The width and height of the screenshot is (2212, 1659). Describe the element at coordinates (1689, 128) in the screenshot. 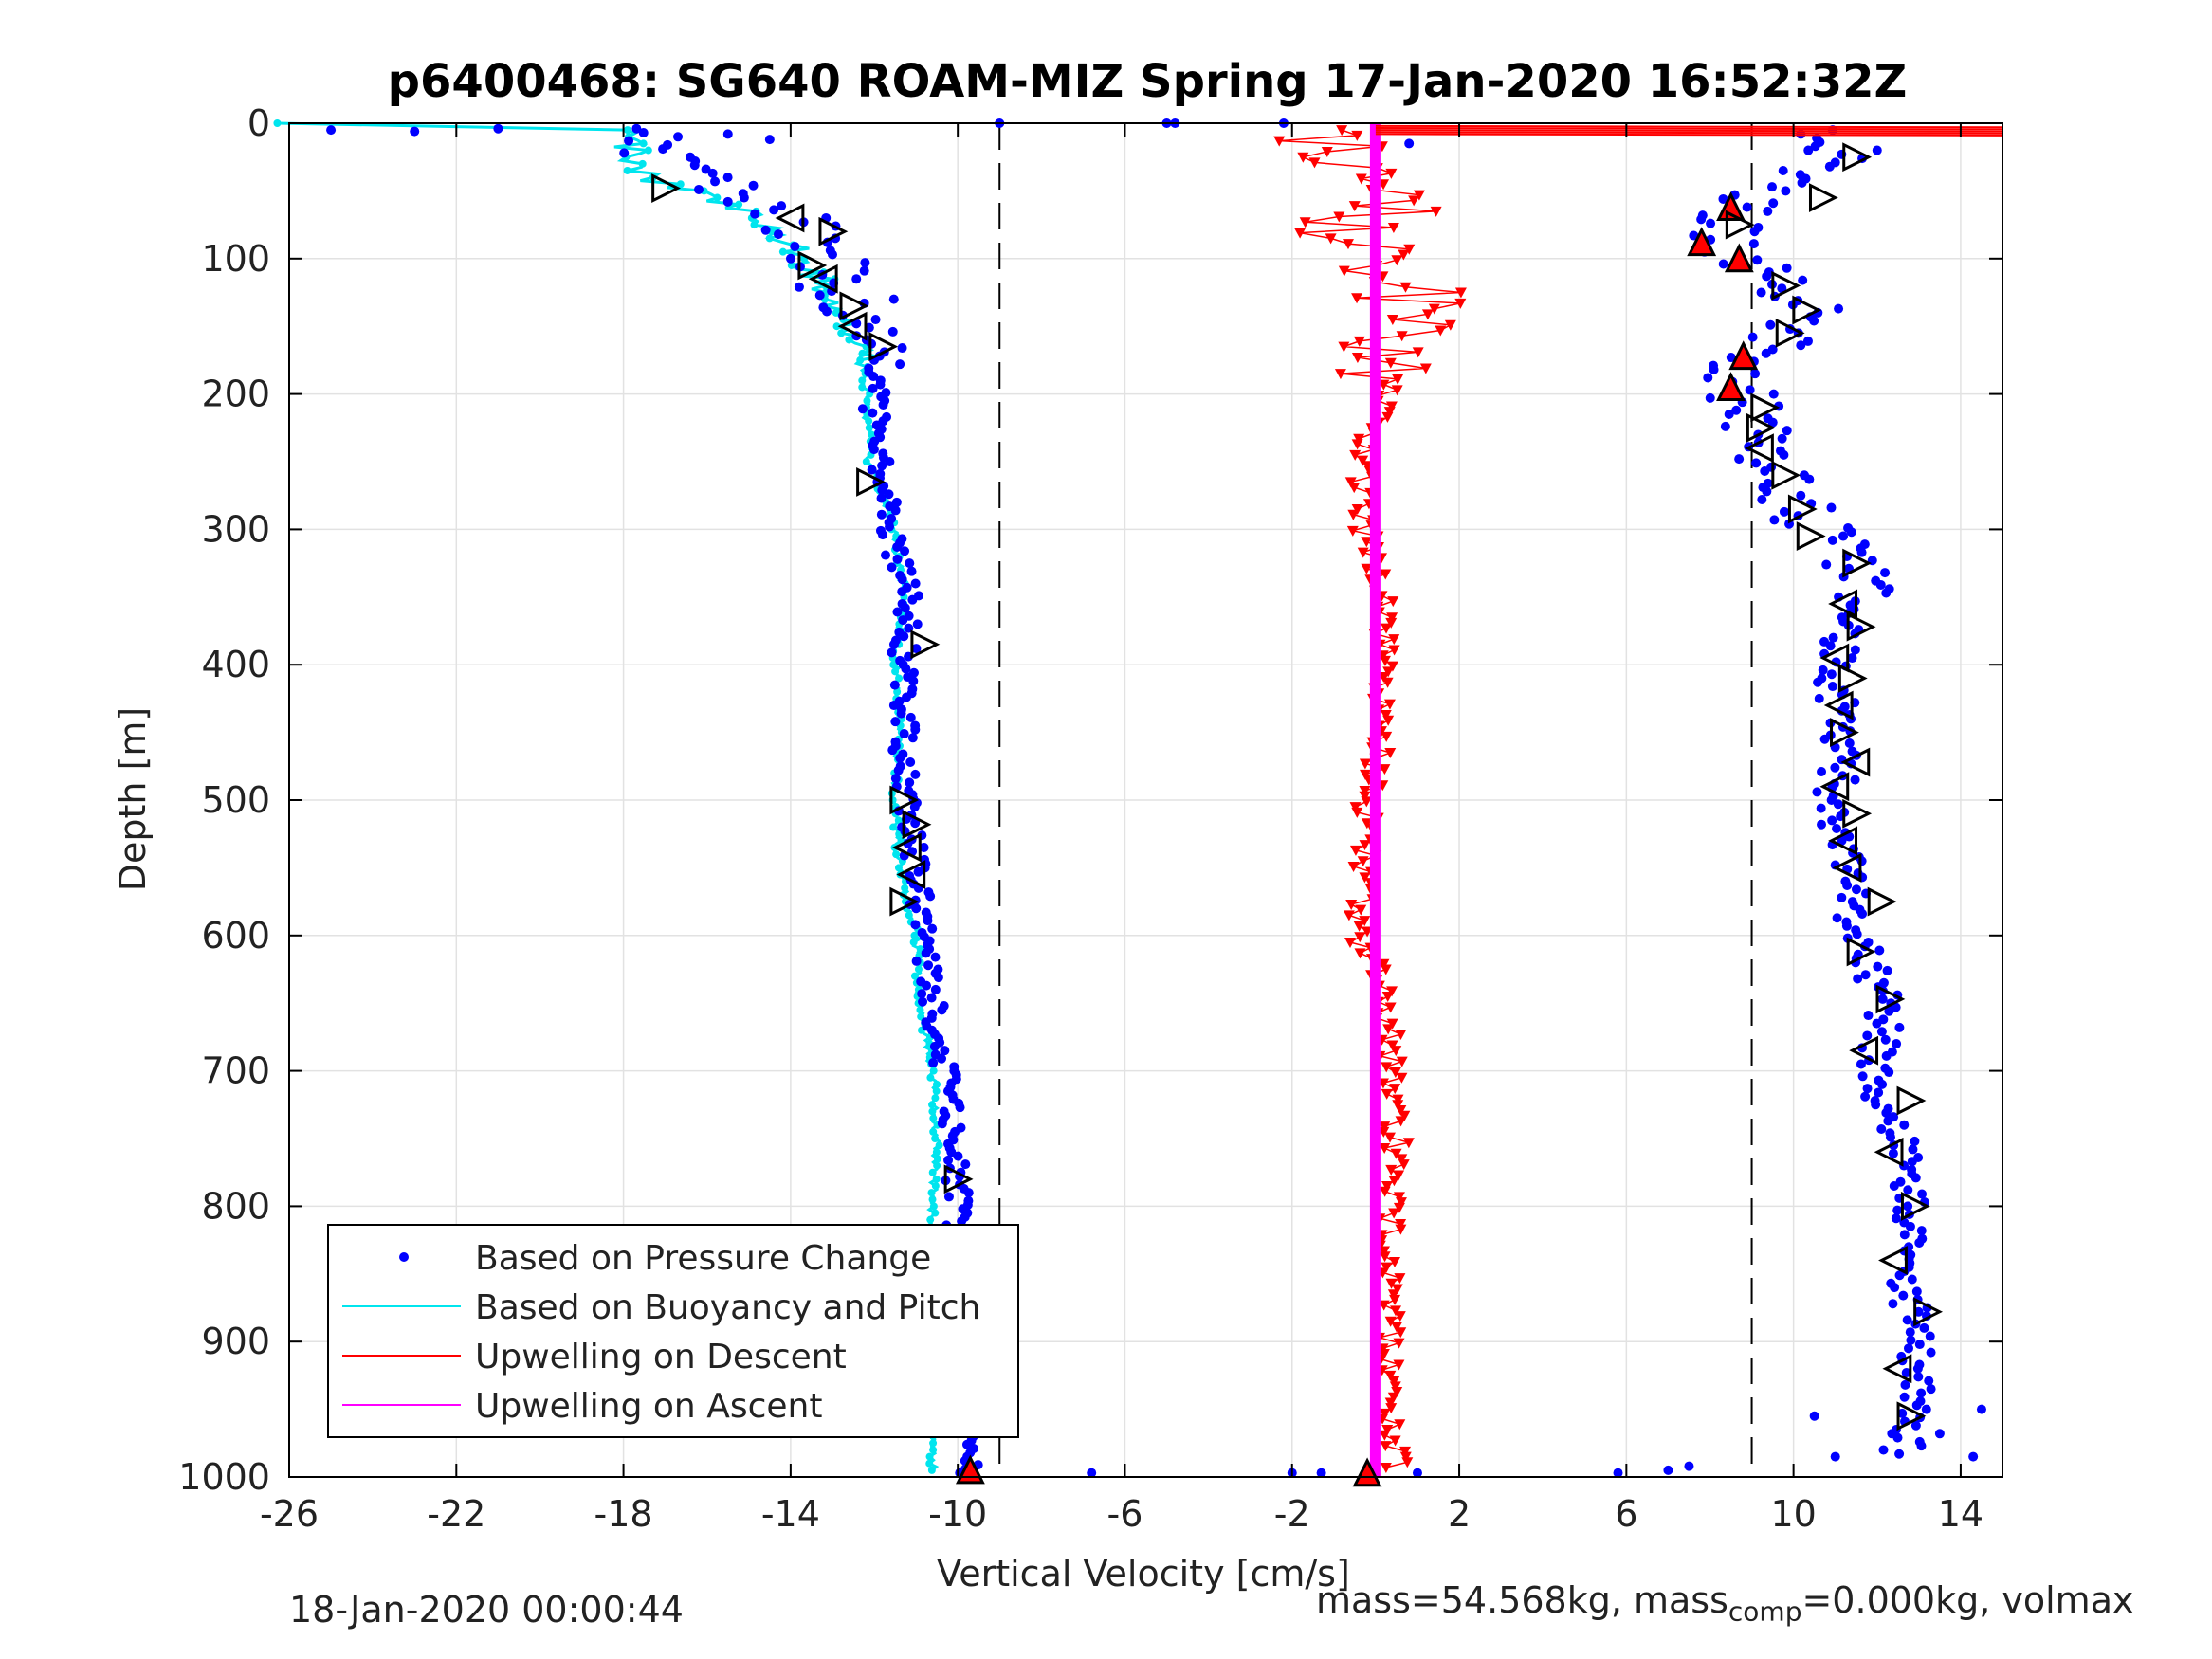

I see `upwelling-descent-streak` at that location.